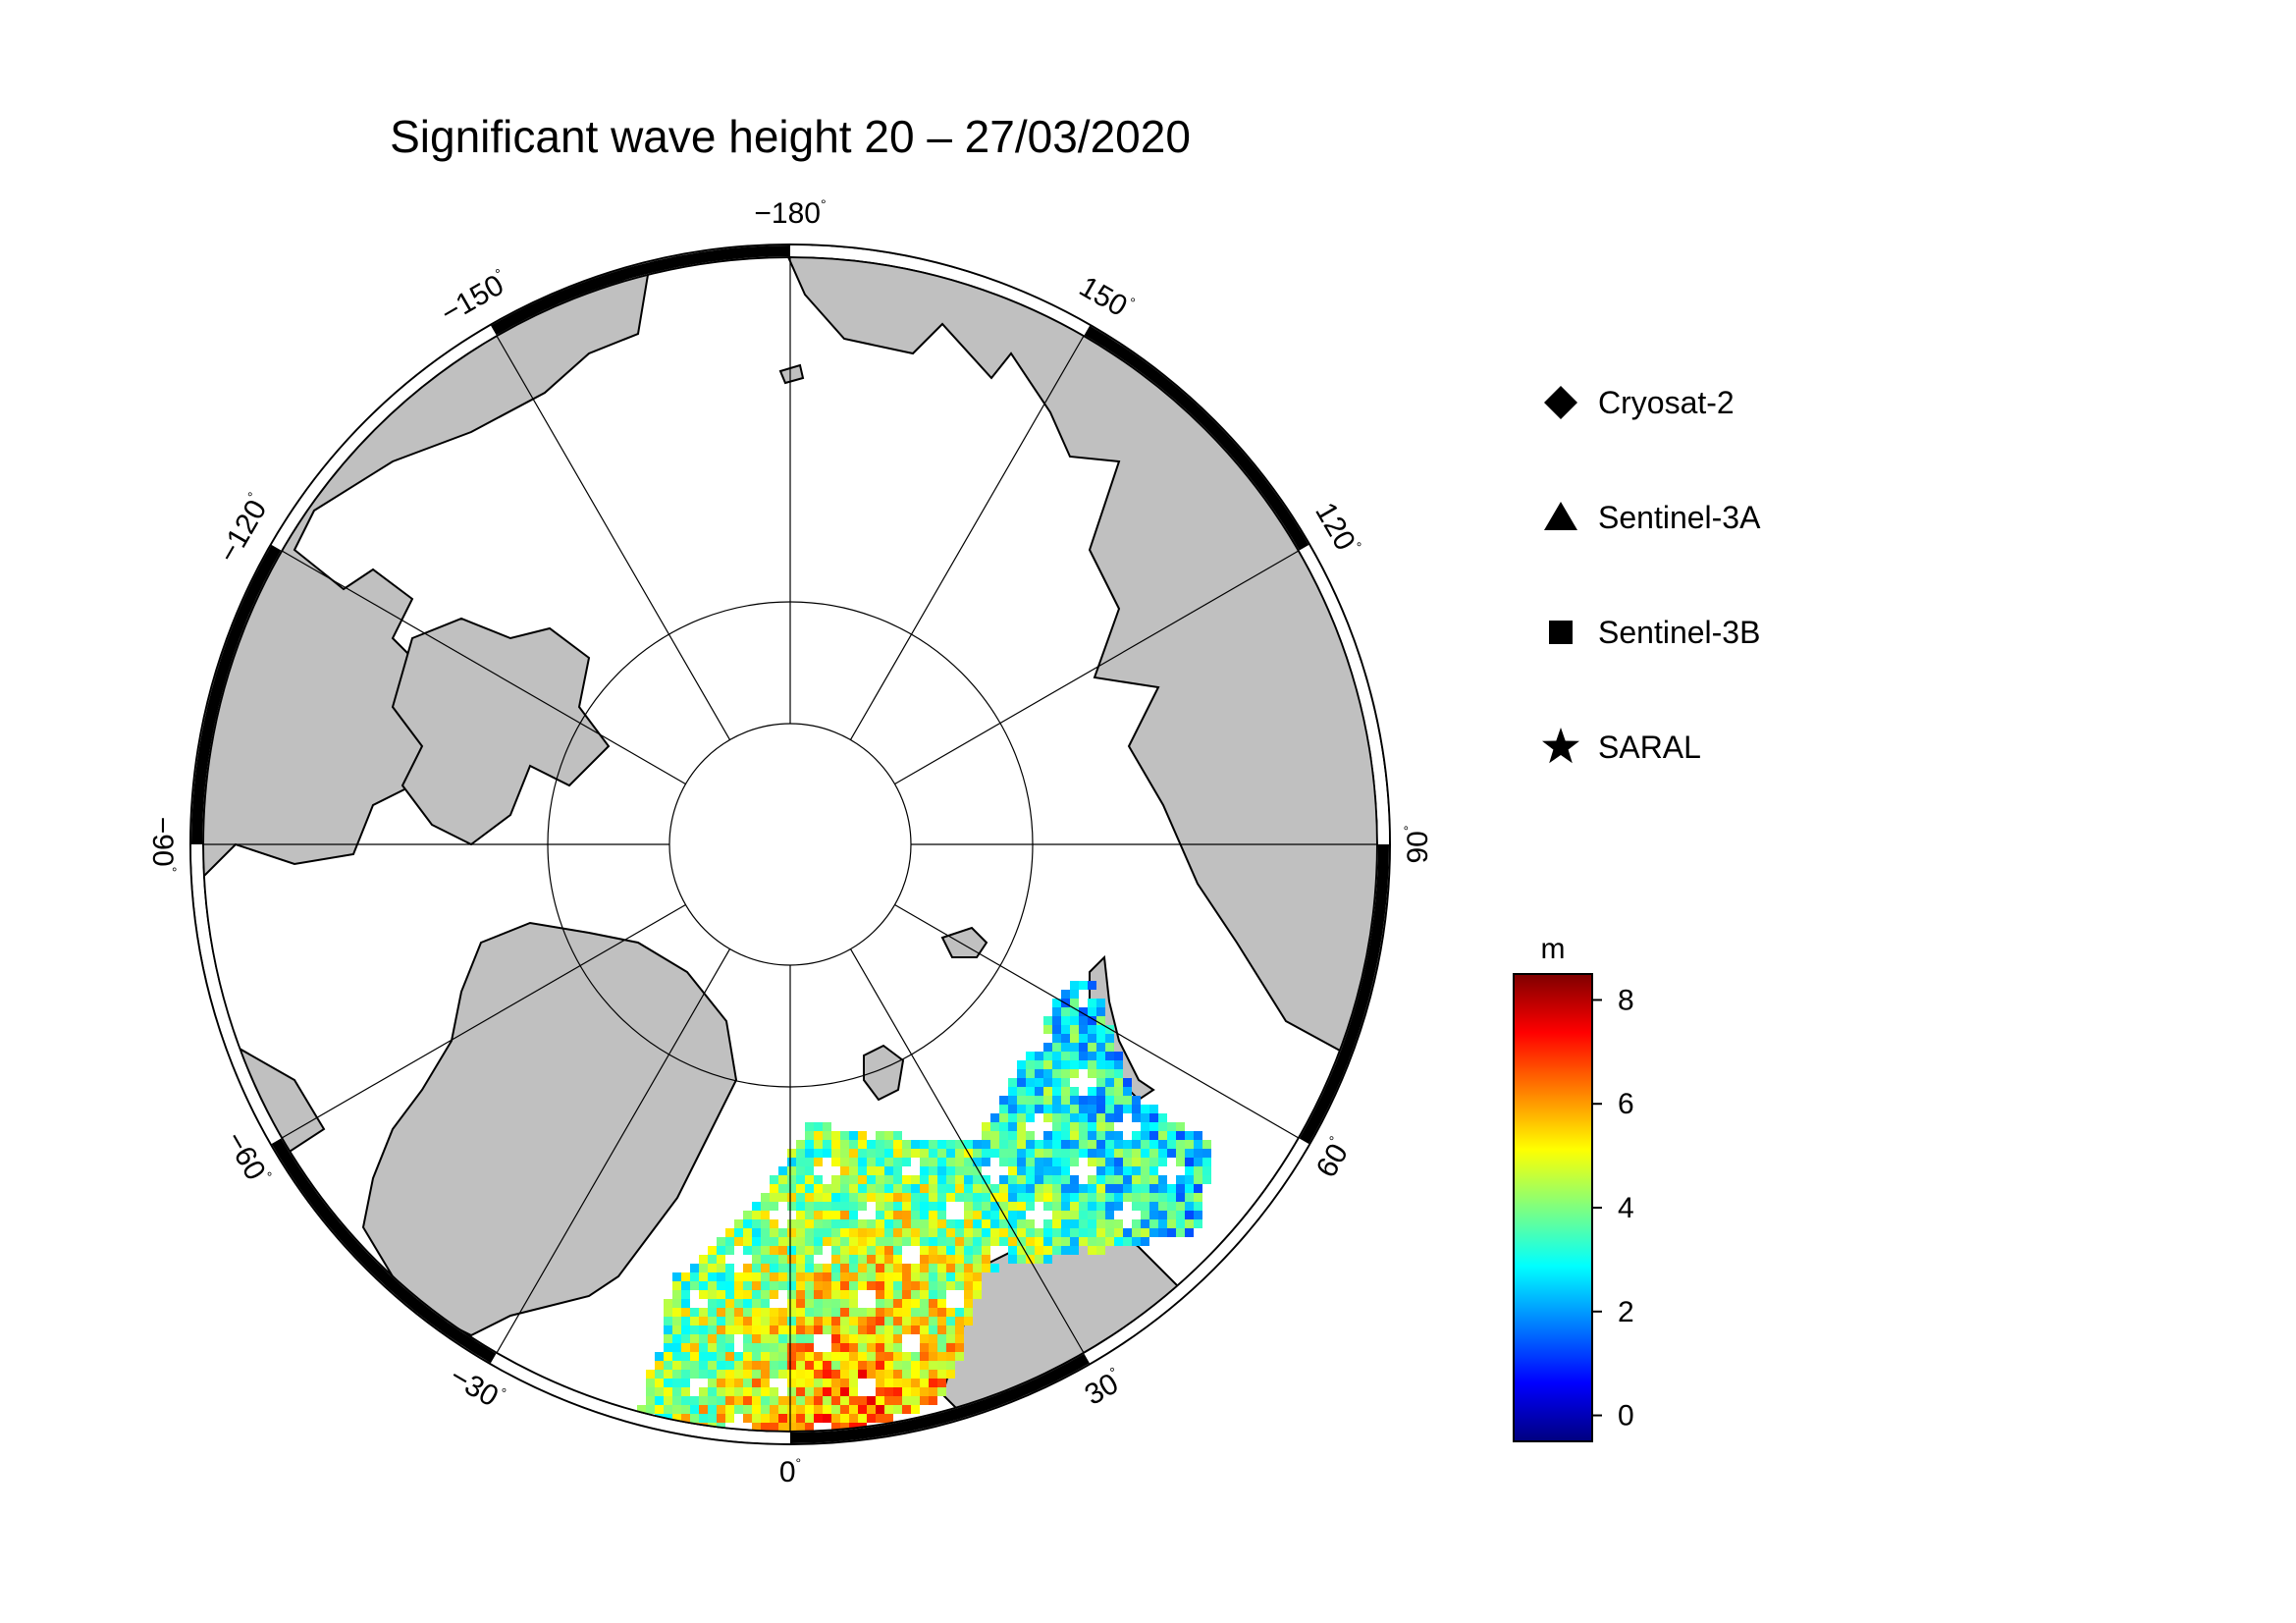  I want to click on frame-segment, so click(1196, 438).